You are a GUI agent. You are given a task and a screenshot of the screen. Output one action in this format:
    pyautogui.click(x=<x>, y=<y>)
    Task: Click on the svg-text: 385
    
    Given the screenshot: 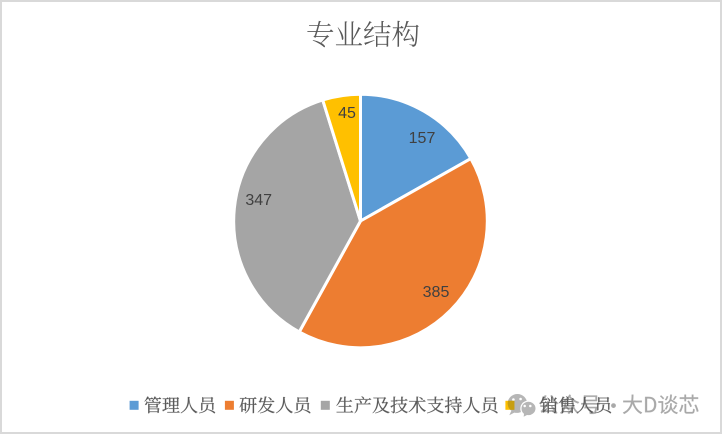 What is the action you would take?
    pyautogui.click(x=436, y=292)
    